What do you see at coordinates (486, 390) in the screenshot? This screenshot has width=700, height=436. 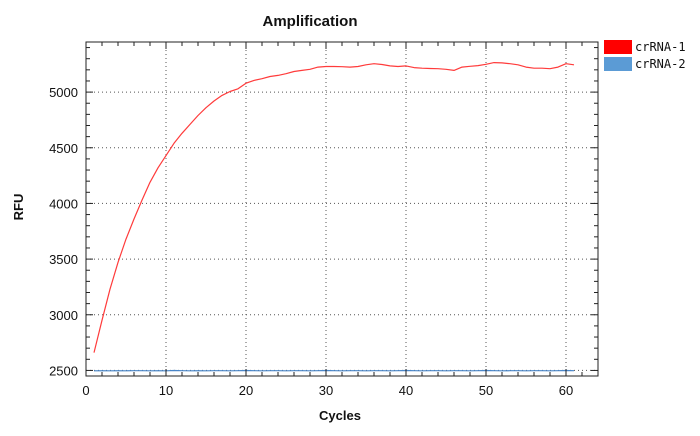 I see `x-tick-label: 50` at bounding box center [486, 390].